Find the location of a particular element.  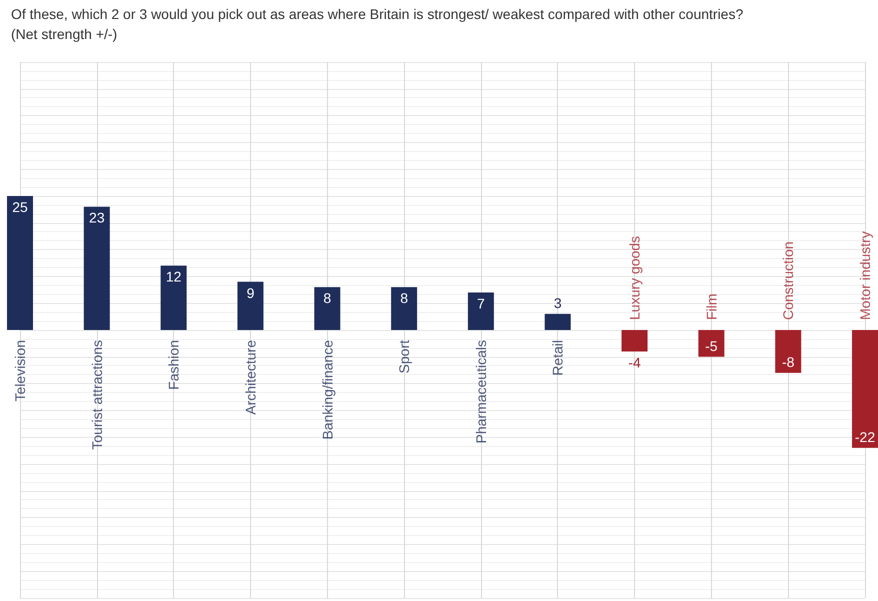

chart-title: Of these, which 2 or 3 would you pick out as areas where Britain is strongest/ weakest compared with other countries? is located at coordinates (377, 14).